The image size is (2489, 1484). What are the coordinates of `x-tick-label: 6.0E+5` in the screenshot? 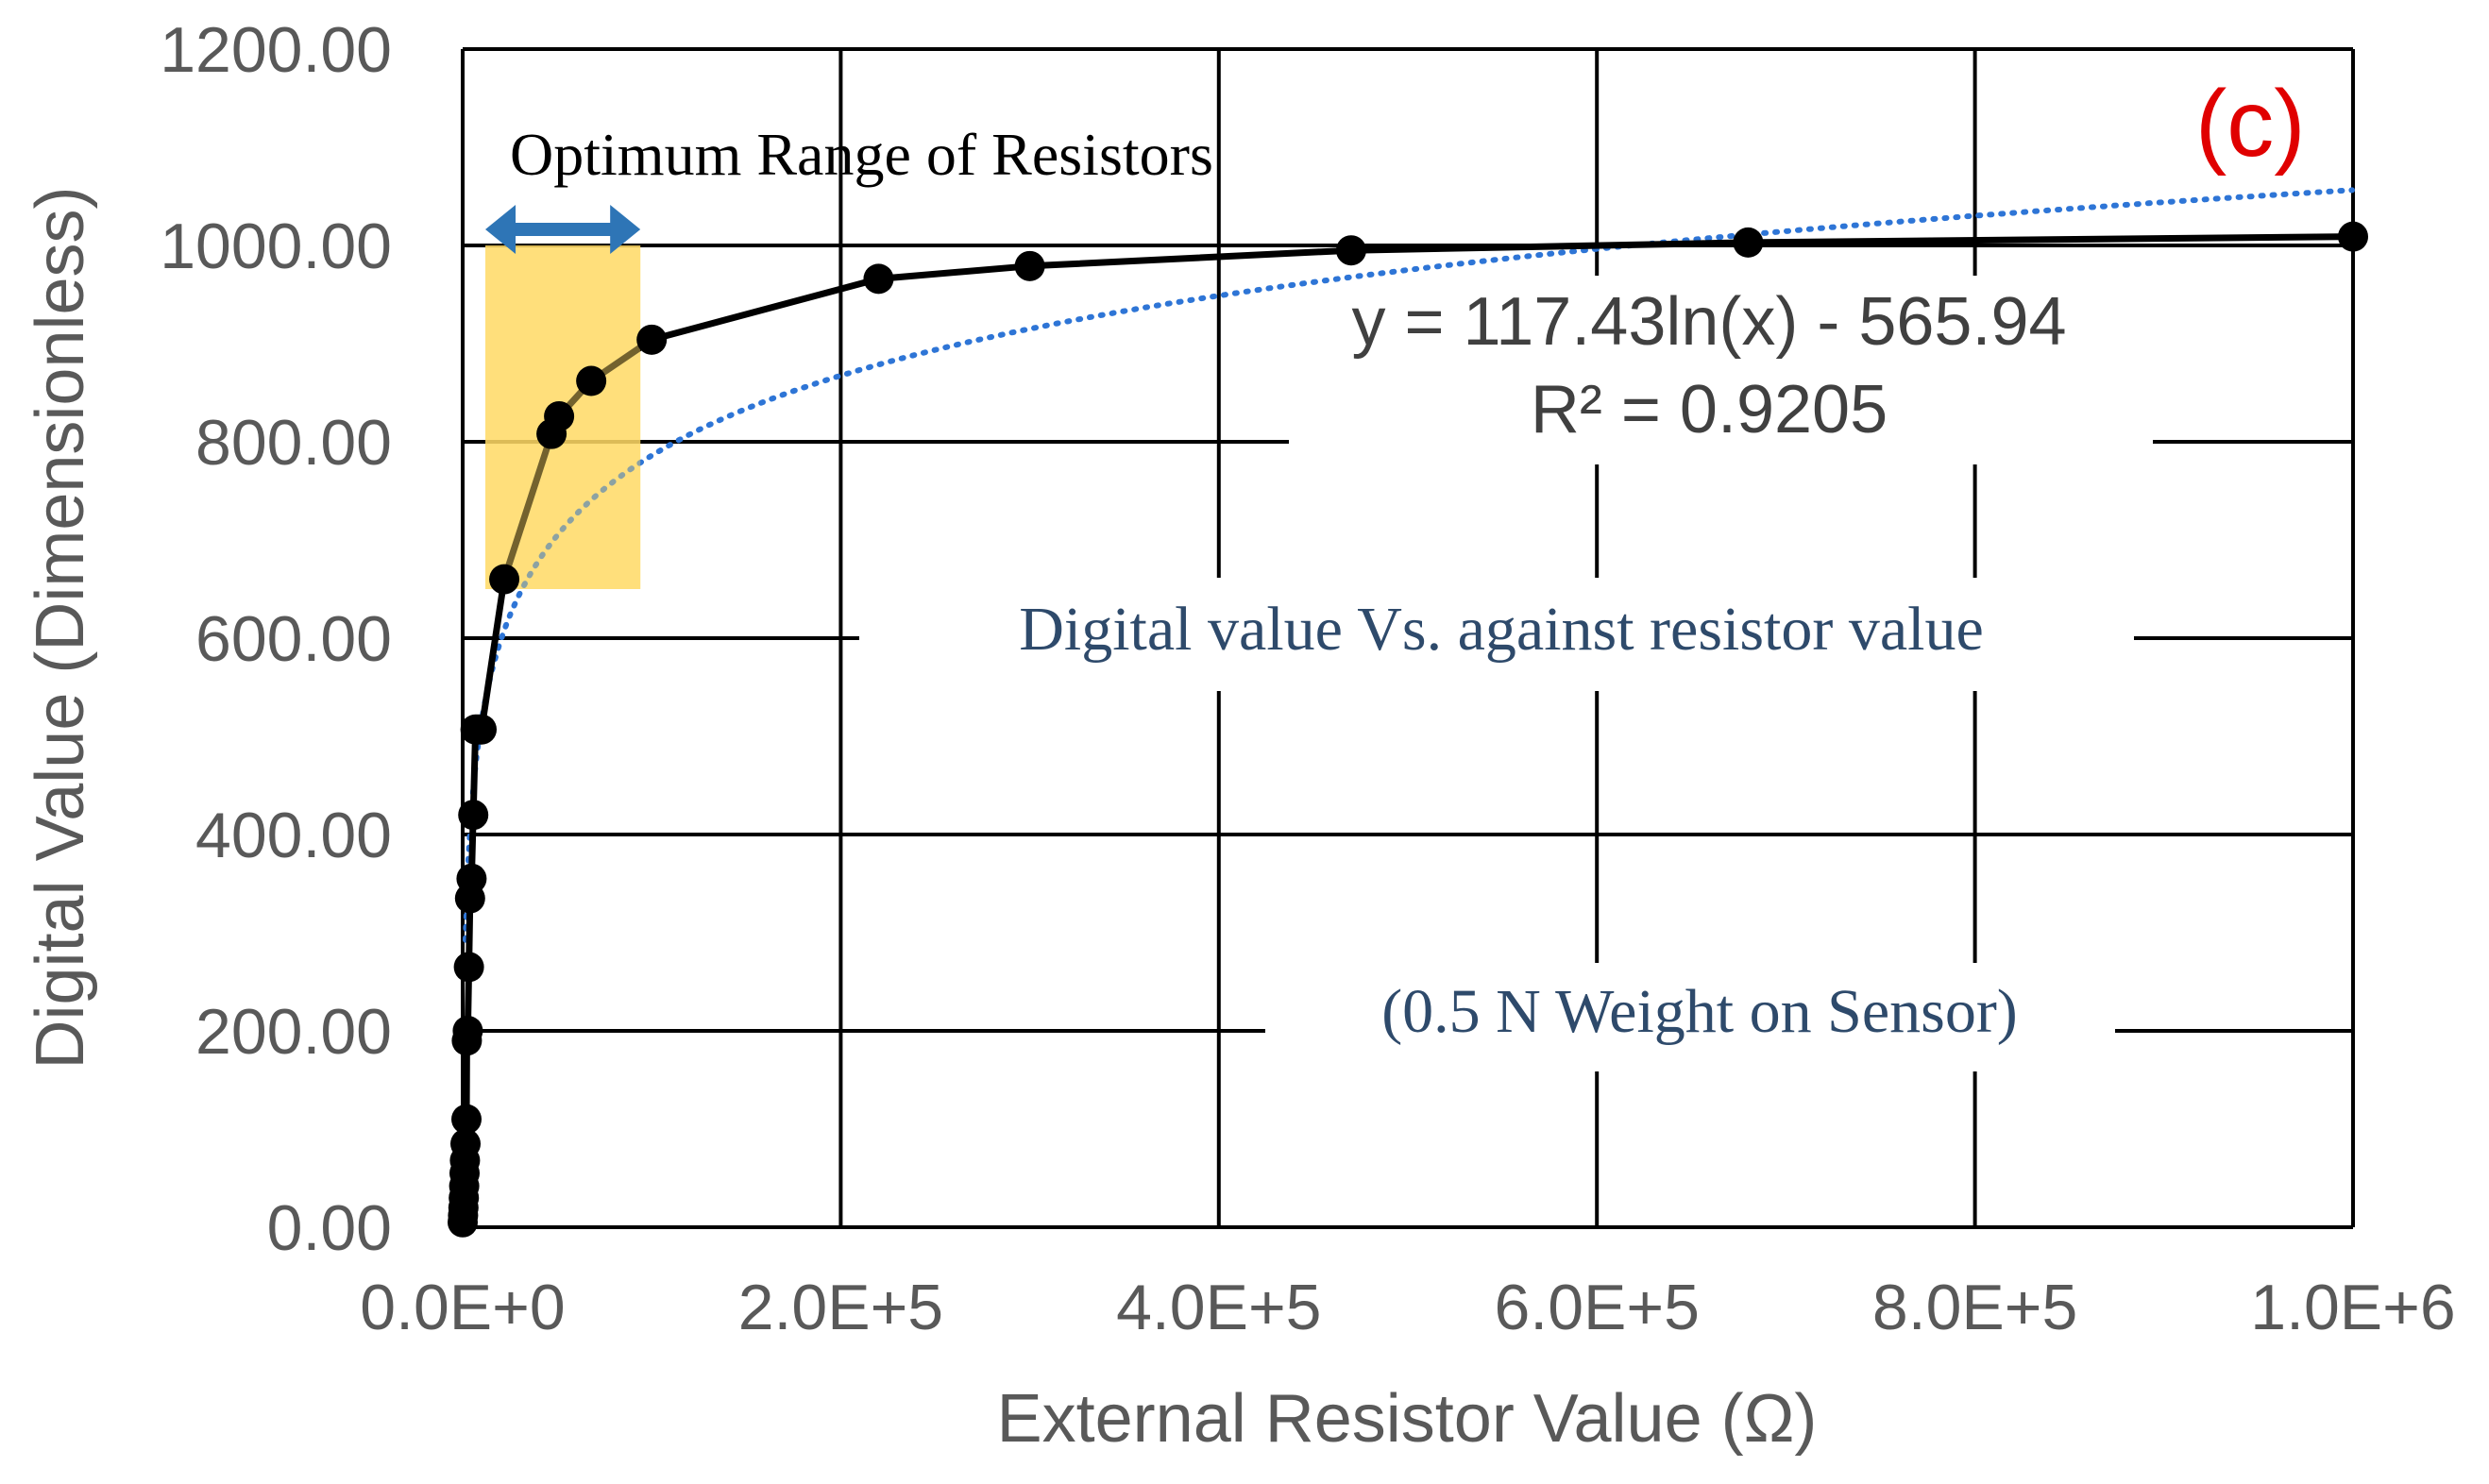 It's located at (1596, 1307).